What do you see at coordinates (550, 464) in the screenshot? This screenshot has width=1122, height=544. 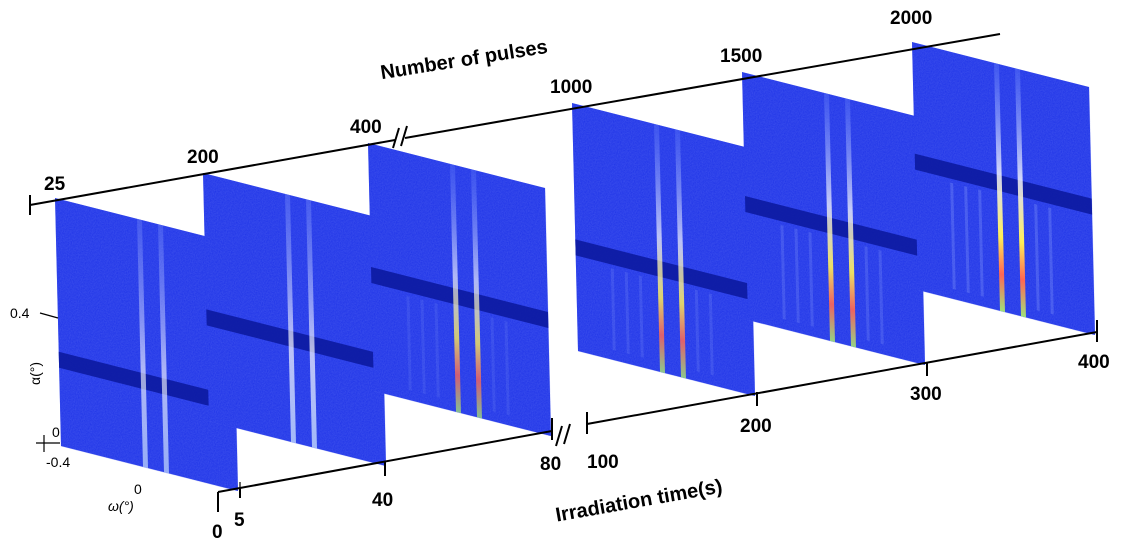 I see `bottom-tick-label: 80` at bounding box center [550, 464].